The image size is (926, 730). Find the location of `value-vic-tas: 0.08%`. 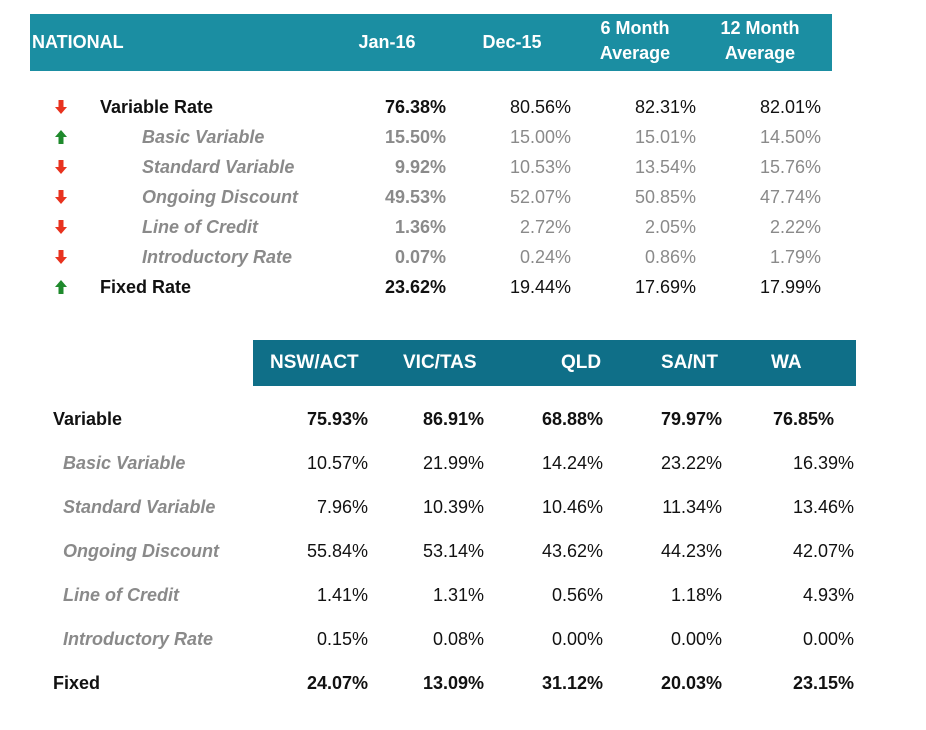

value-vic-tas: 0.08% is located at coordinates (458, 639).